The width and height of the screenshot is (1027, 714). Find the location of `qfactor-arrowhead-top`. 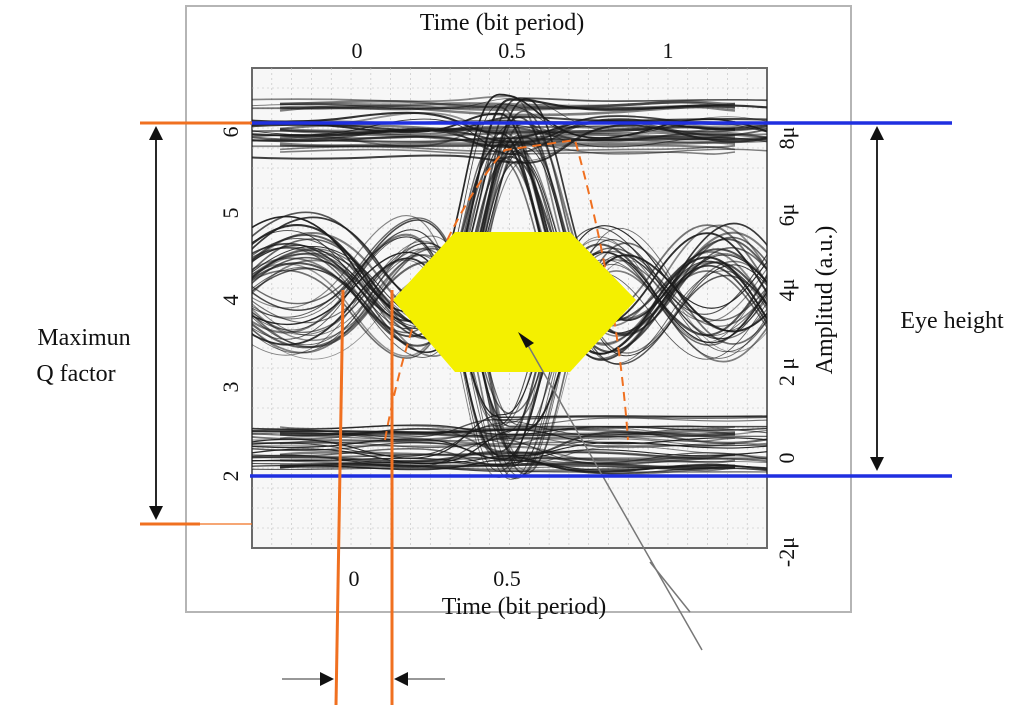

qfactor-arrowhead-top is located at coordinates (156, 133).